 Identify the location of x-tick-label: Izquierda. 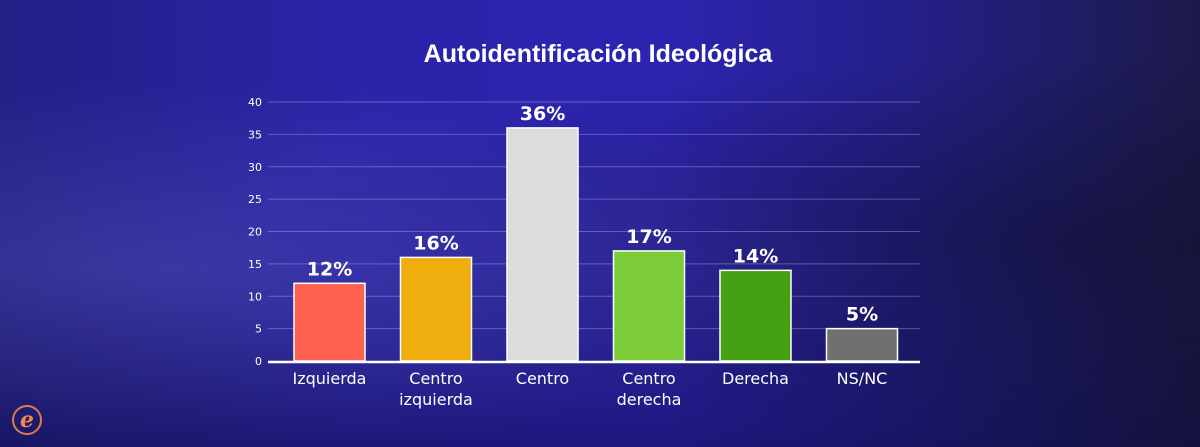
(330, 378).